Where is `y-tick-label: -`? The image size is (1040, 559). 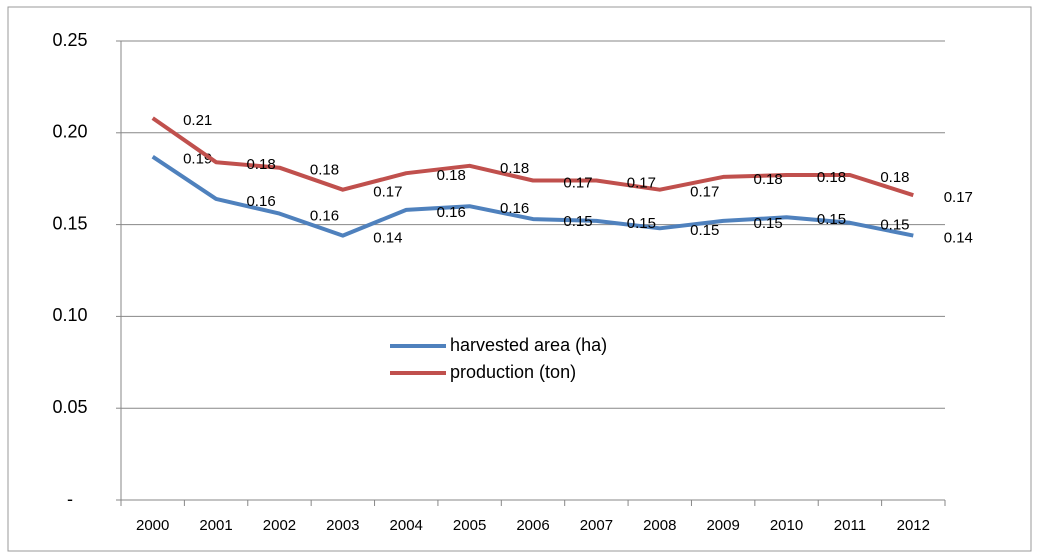 y-tick-label: - is located at coordinates (70, 499).